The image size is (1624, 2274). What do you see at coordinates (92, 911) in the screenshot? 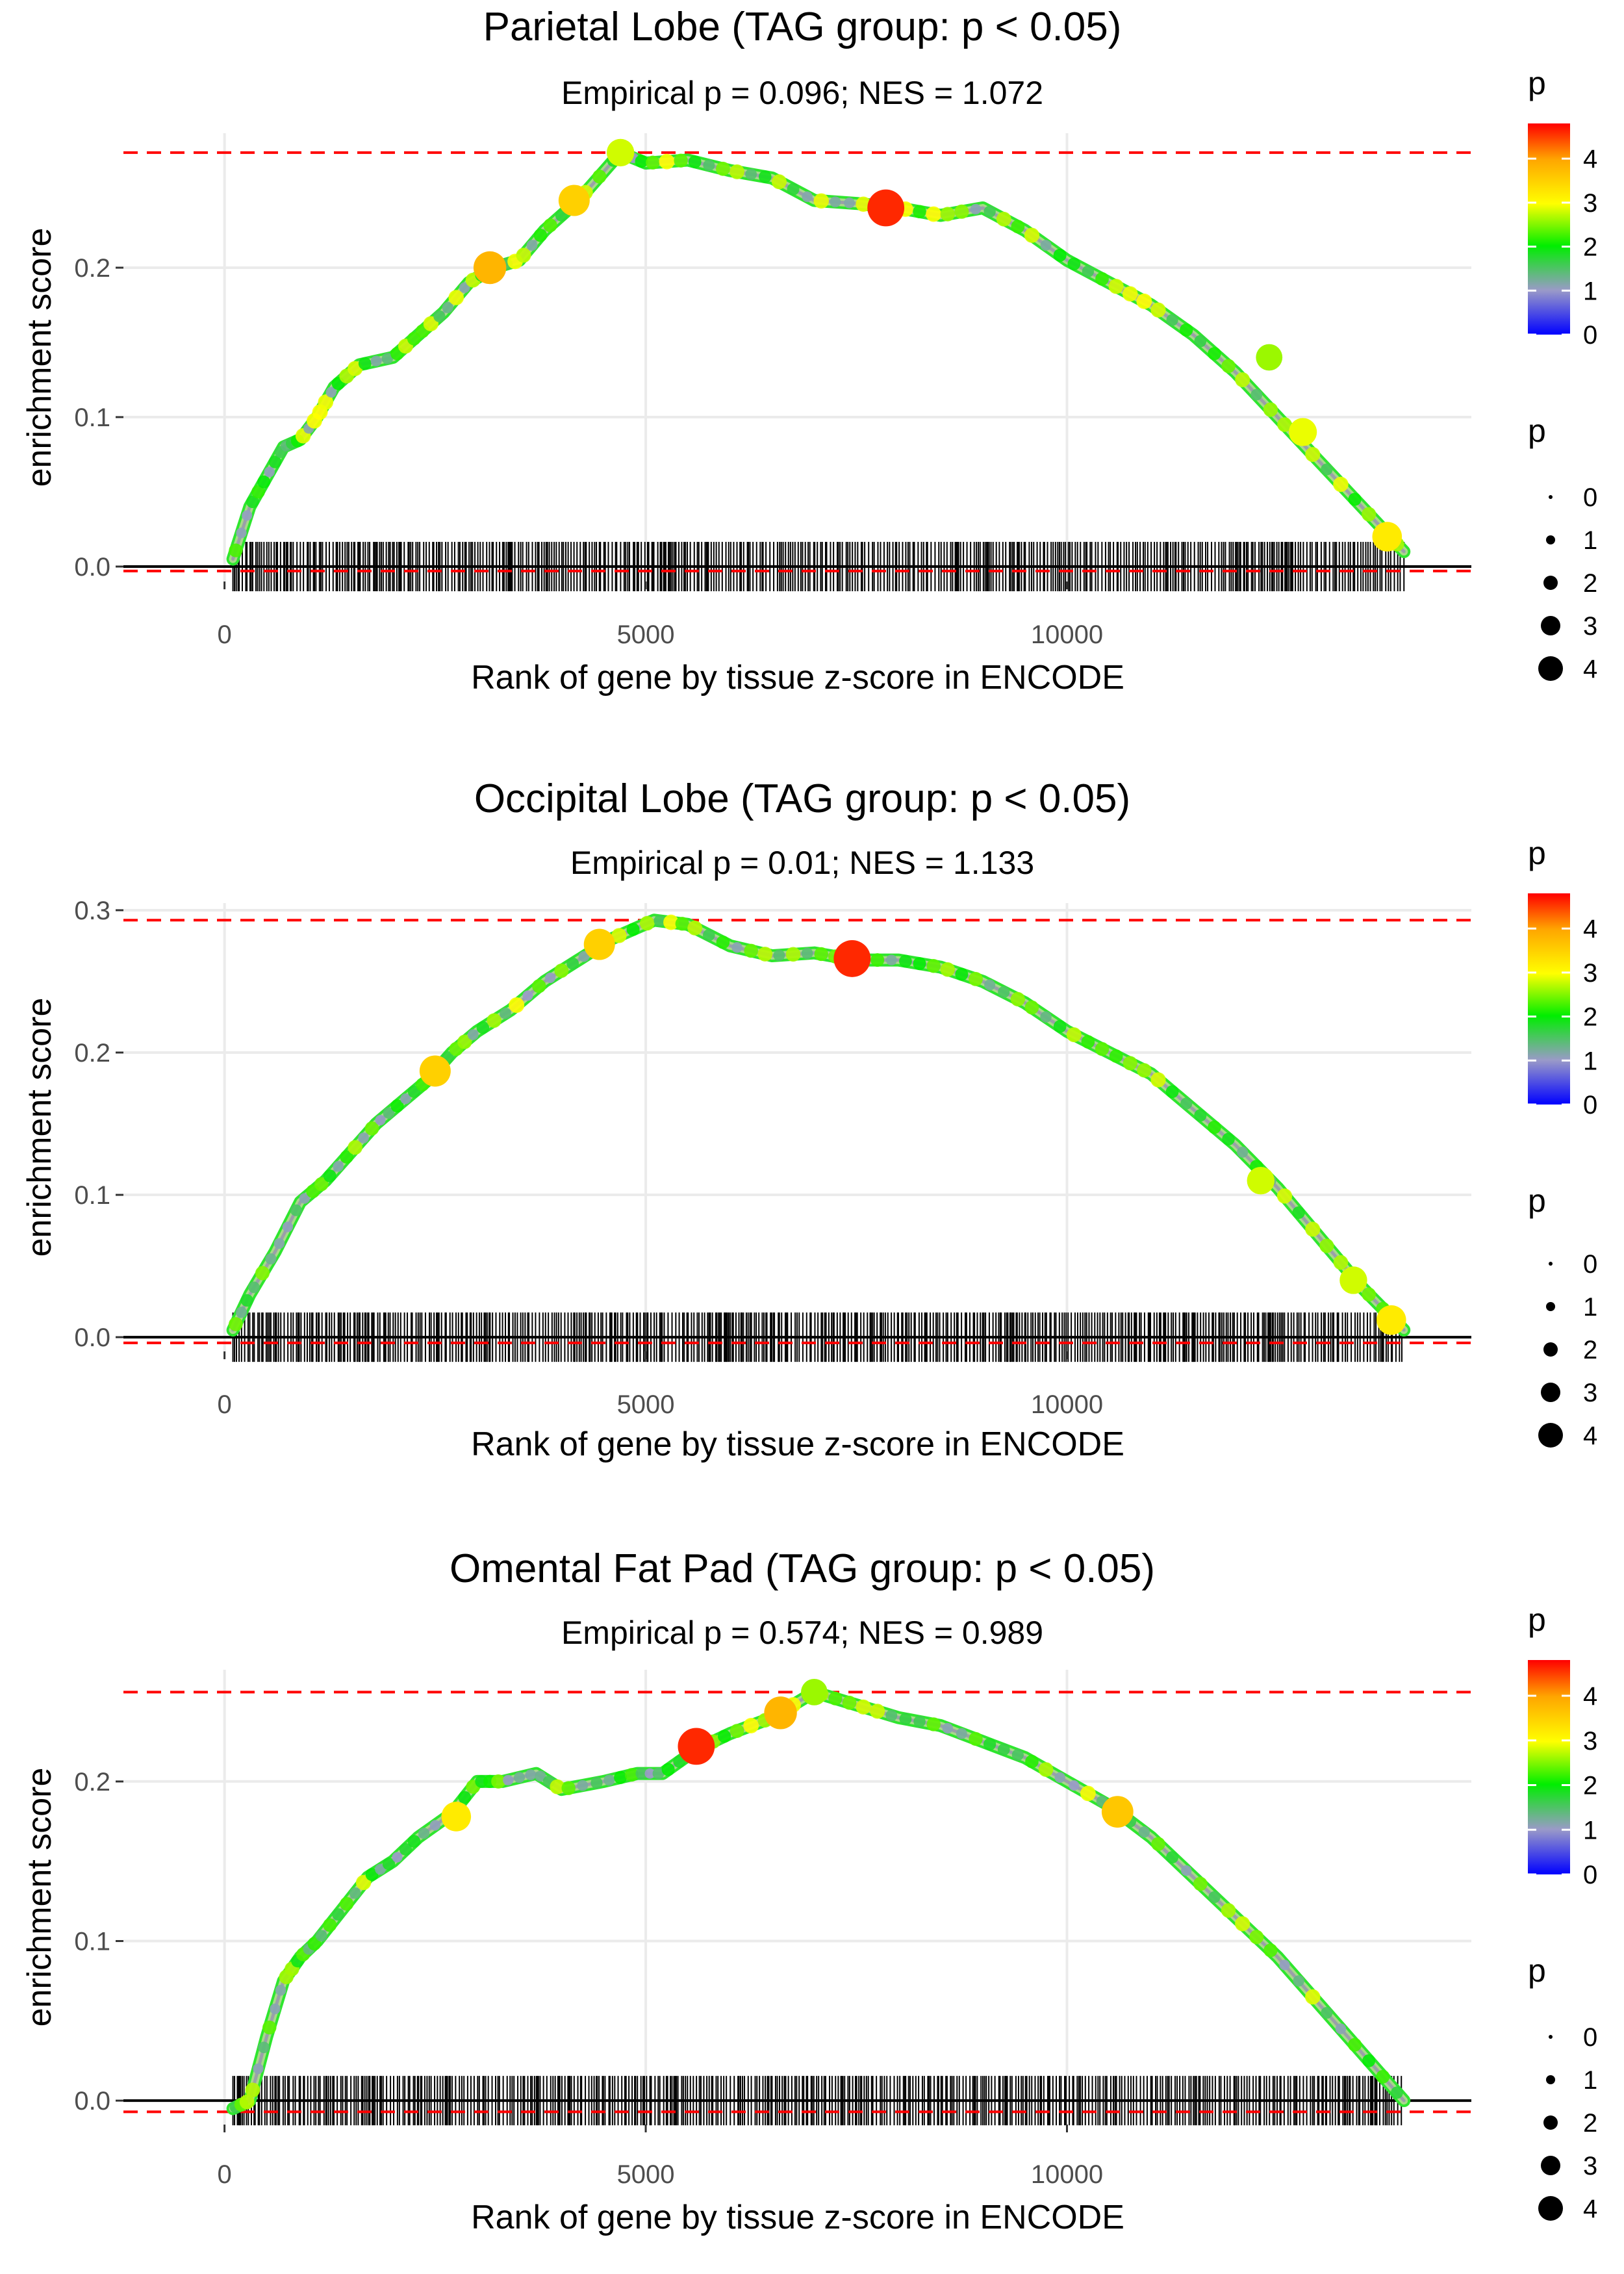
I see `y-tick-label: 0.3` at bounding box center [92, 911].